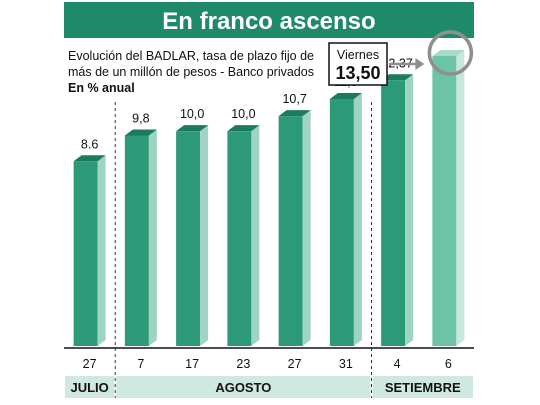 Image resolution: width=540 pixels, height=405 pixels. Describe the element at coordinates (89, 144) in the screenshot. I see `value-label-0: 8.6` at that location.